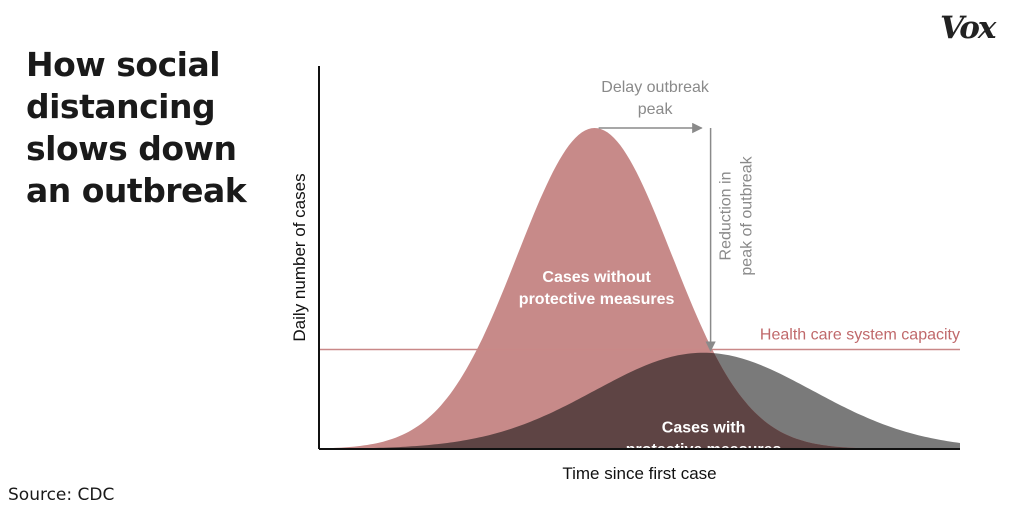 This screenshot has height=512, width=1024. Describe the element at coordinates (299, 257) in the screenshot. I see `y-axis-label: Daily number of cases` at that location.